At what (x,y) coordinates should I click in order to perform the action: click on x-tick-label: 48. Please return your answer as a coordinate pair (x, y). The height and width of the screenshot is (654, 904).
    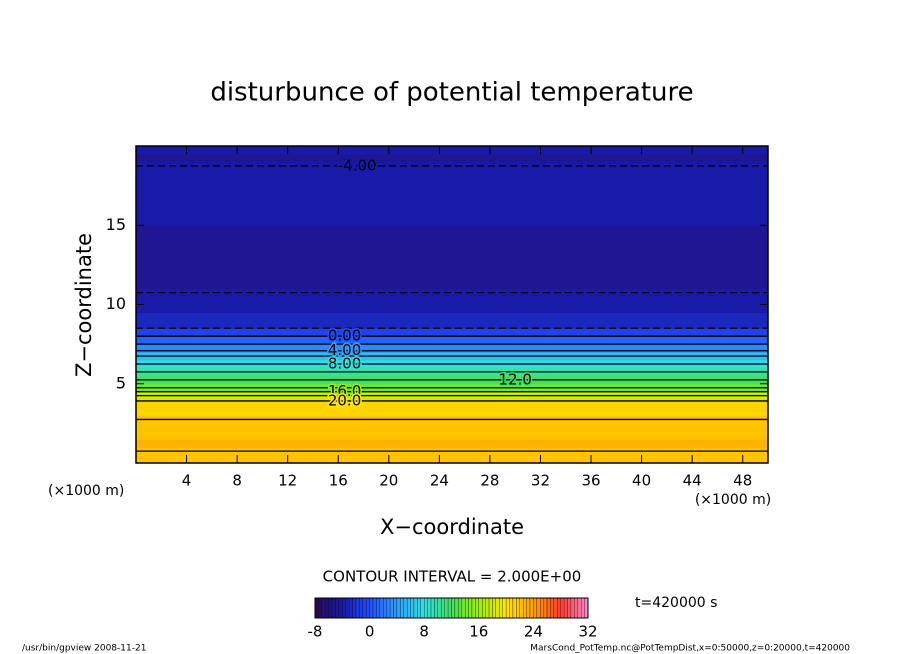
    Looking at the image, I should click on (742, 481).